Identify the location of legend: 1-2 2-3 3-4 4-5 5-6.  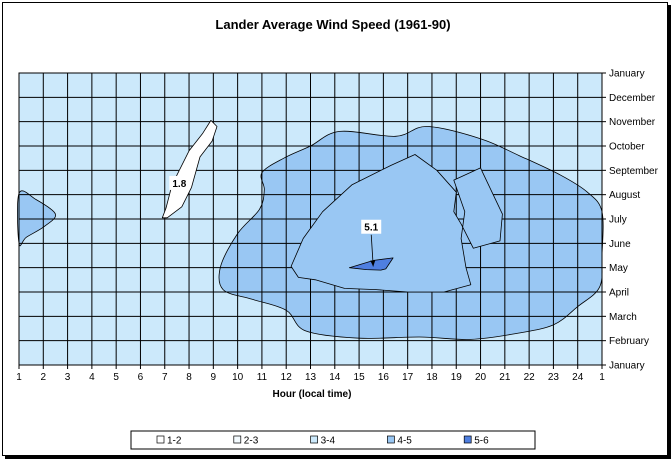
(333, 440).